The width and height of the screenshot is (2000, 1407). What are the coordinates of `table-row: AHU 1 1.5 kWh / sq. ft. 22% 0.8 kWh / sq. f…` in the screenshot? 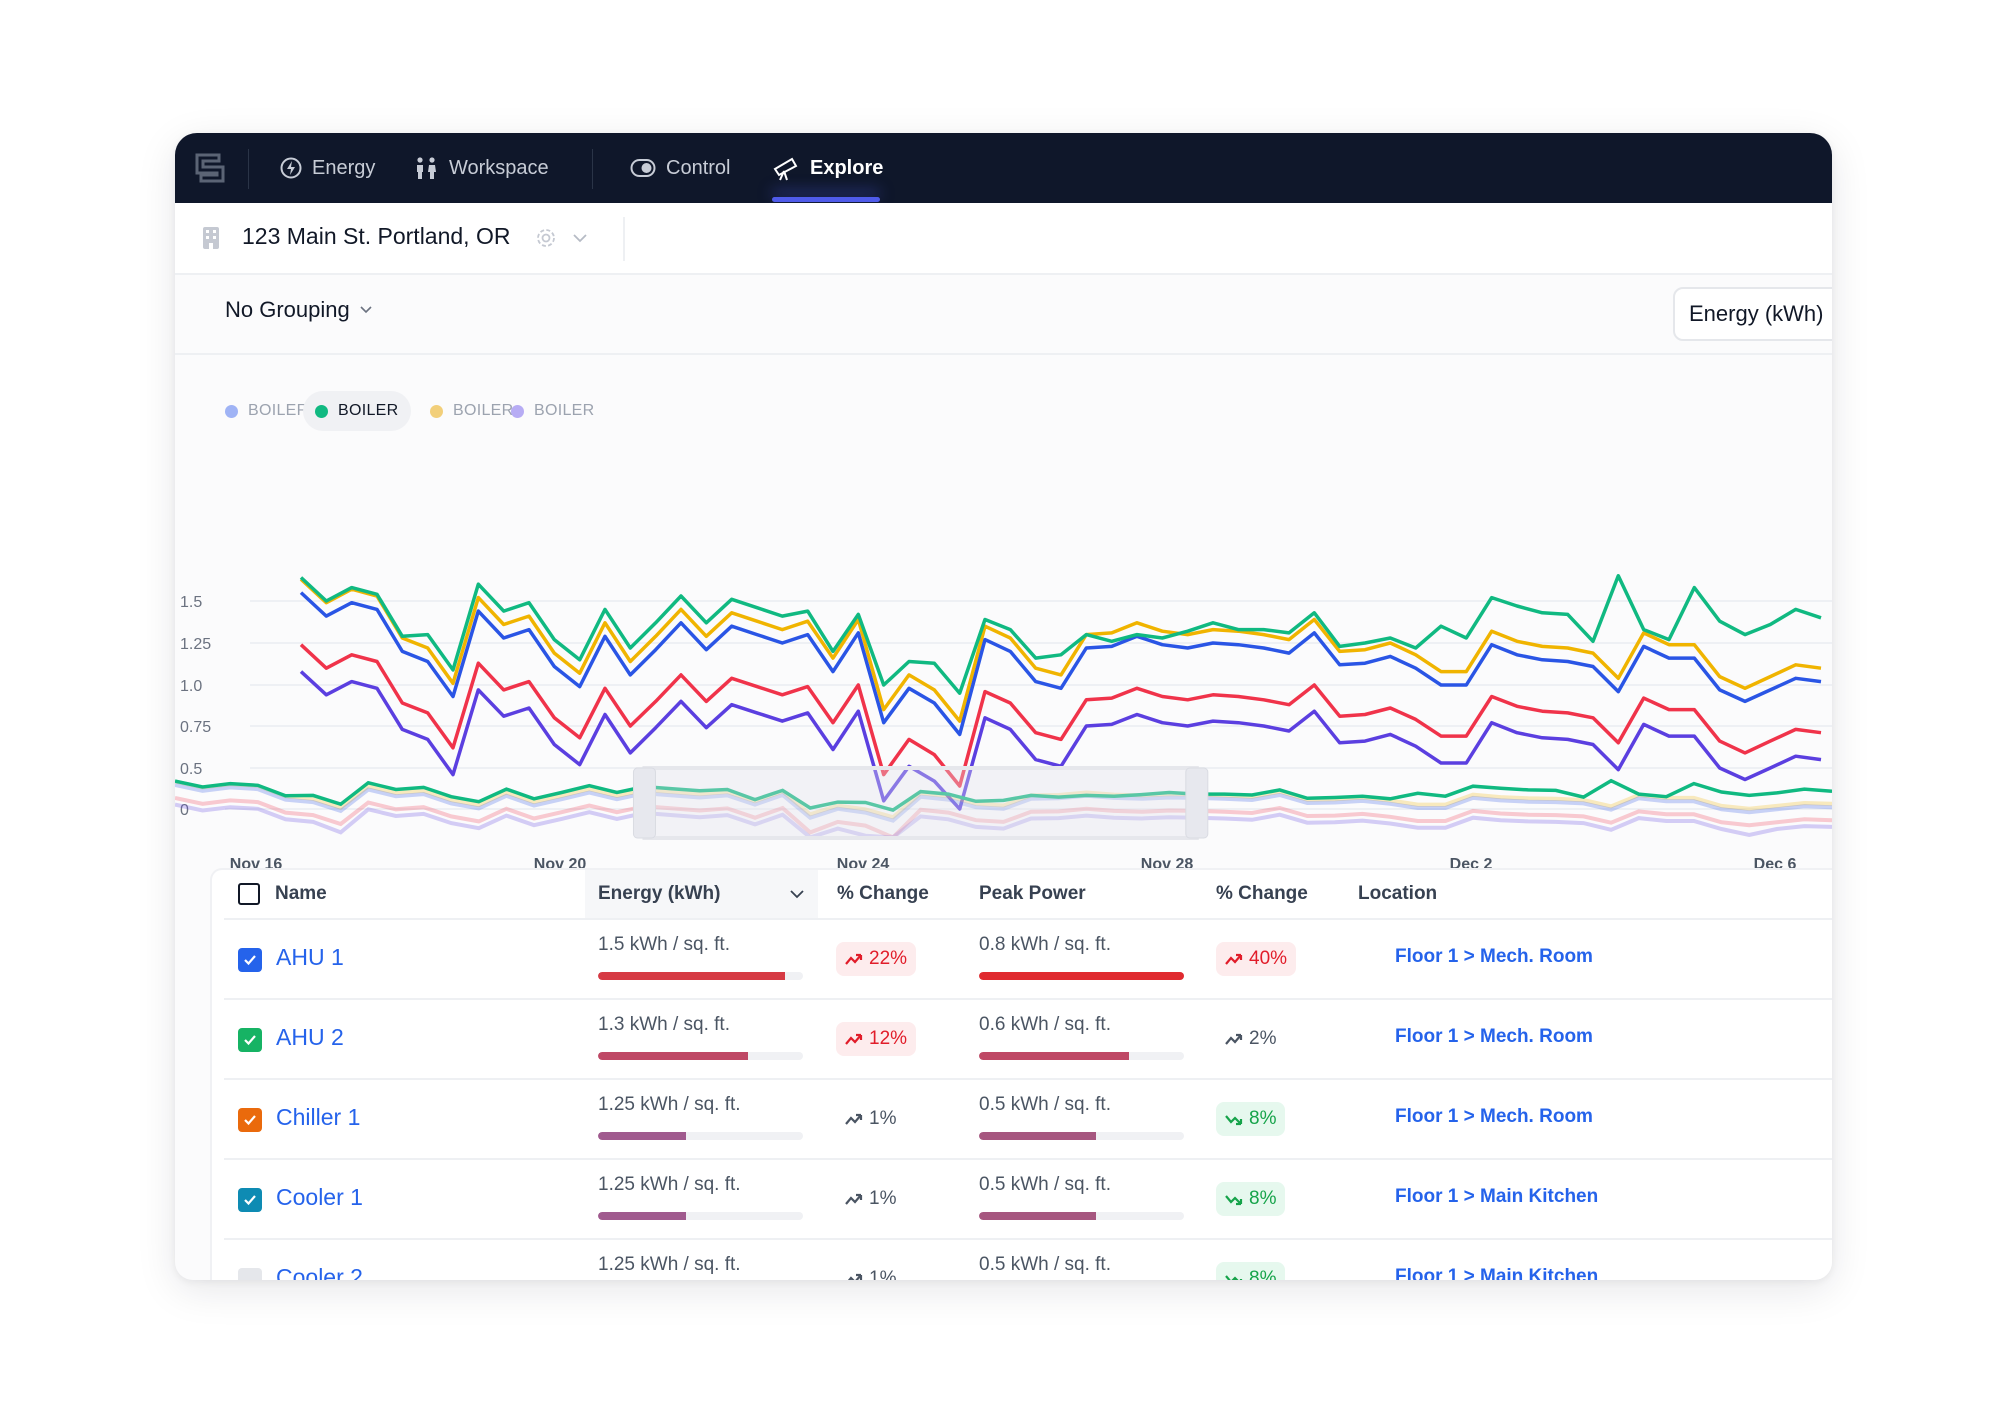 It's located at (1028, 959).